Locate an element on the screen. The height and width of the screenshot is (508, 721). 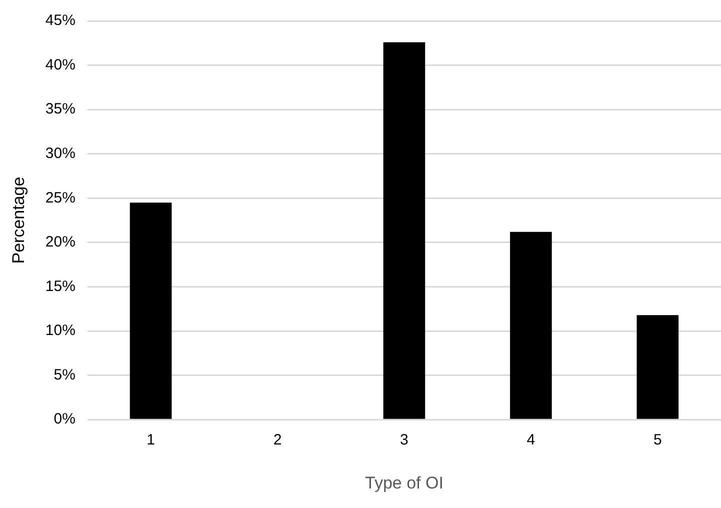
x-axis-title: Type of OI is located at coordinates (404, 482).